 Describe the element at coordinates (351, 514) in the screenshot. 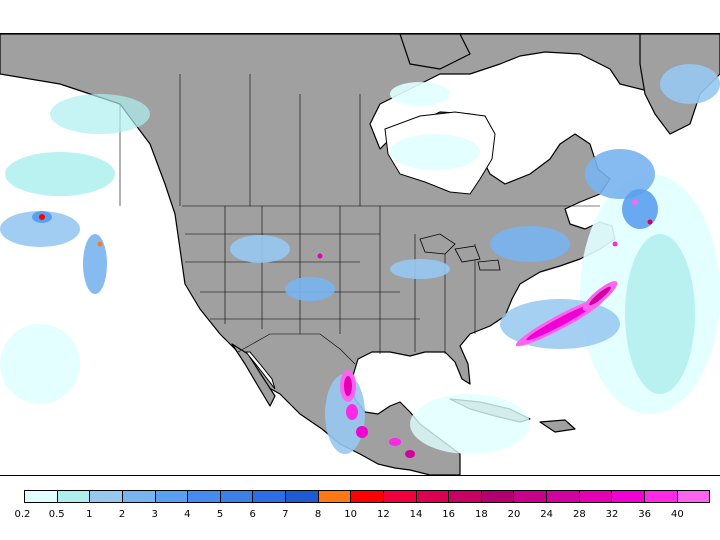

I see `legend-tick-label: 10` at that location.